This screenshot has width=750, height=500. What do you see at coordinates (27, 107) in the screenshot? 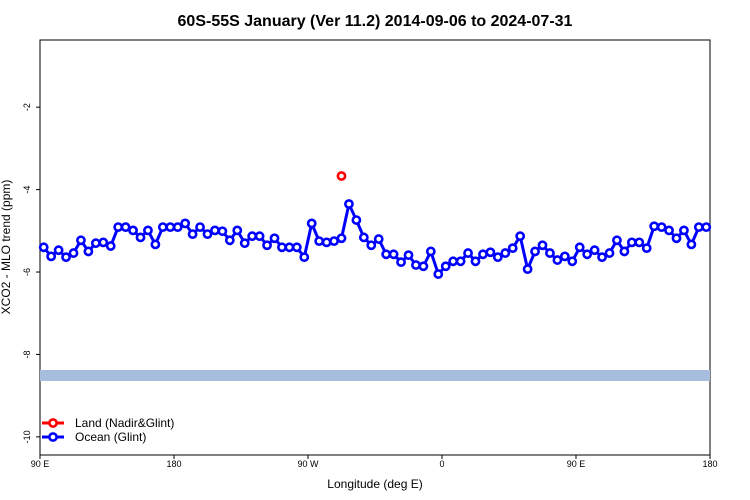
I see `y-tick-label: -2` at bounding box center [27, 107].